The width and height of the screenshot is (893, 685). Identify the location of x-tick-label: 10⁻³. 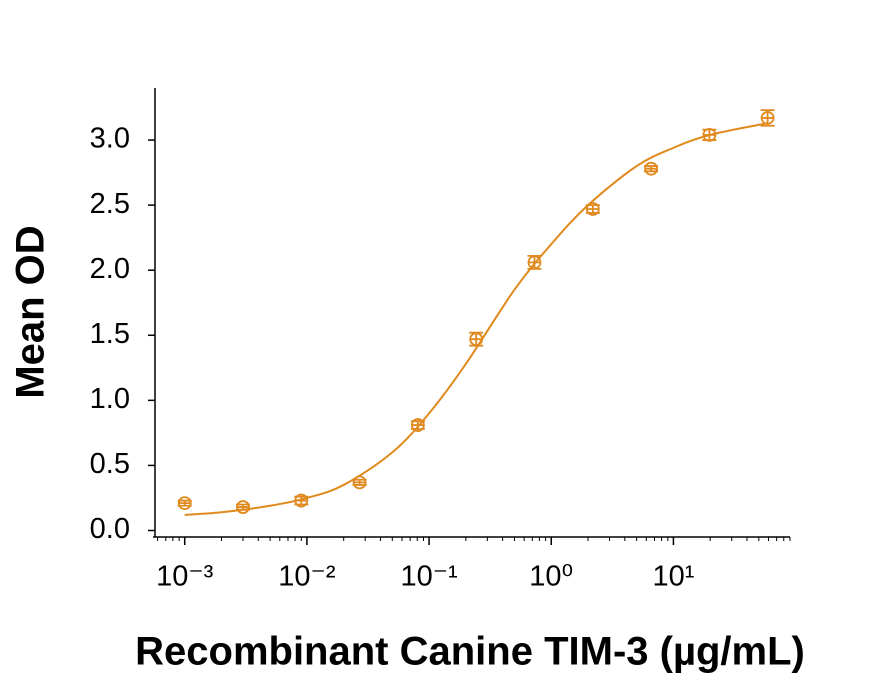
(185, 577).